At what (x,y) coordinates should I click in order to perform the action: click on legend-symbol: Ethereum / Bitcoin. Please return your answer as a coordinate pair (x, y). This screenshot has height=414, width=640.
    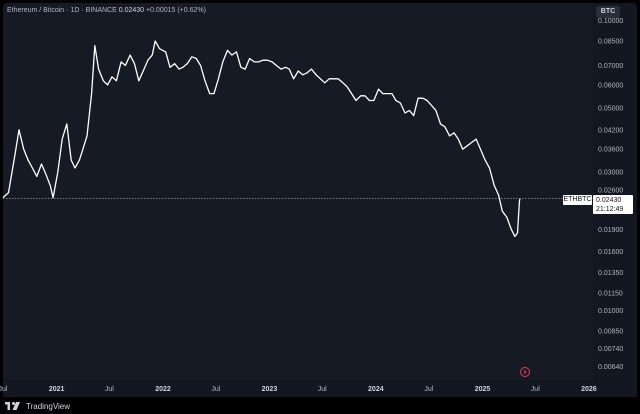
    Looking at the image, I should click on (36, 10).